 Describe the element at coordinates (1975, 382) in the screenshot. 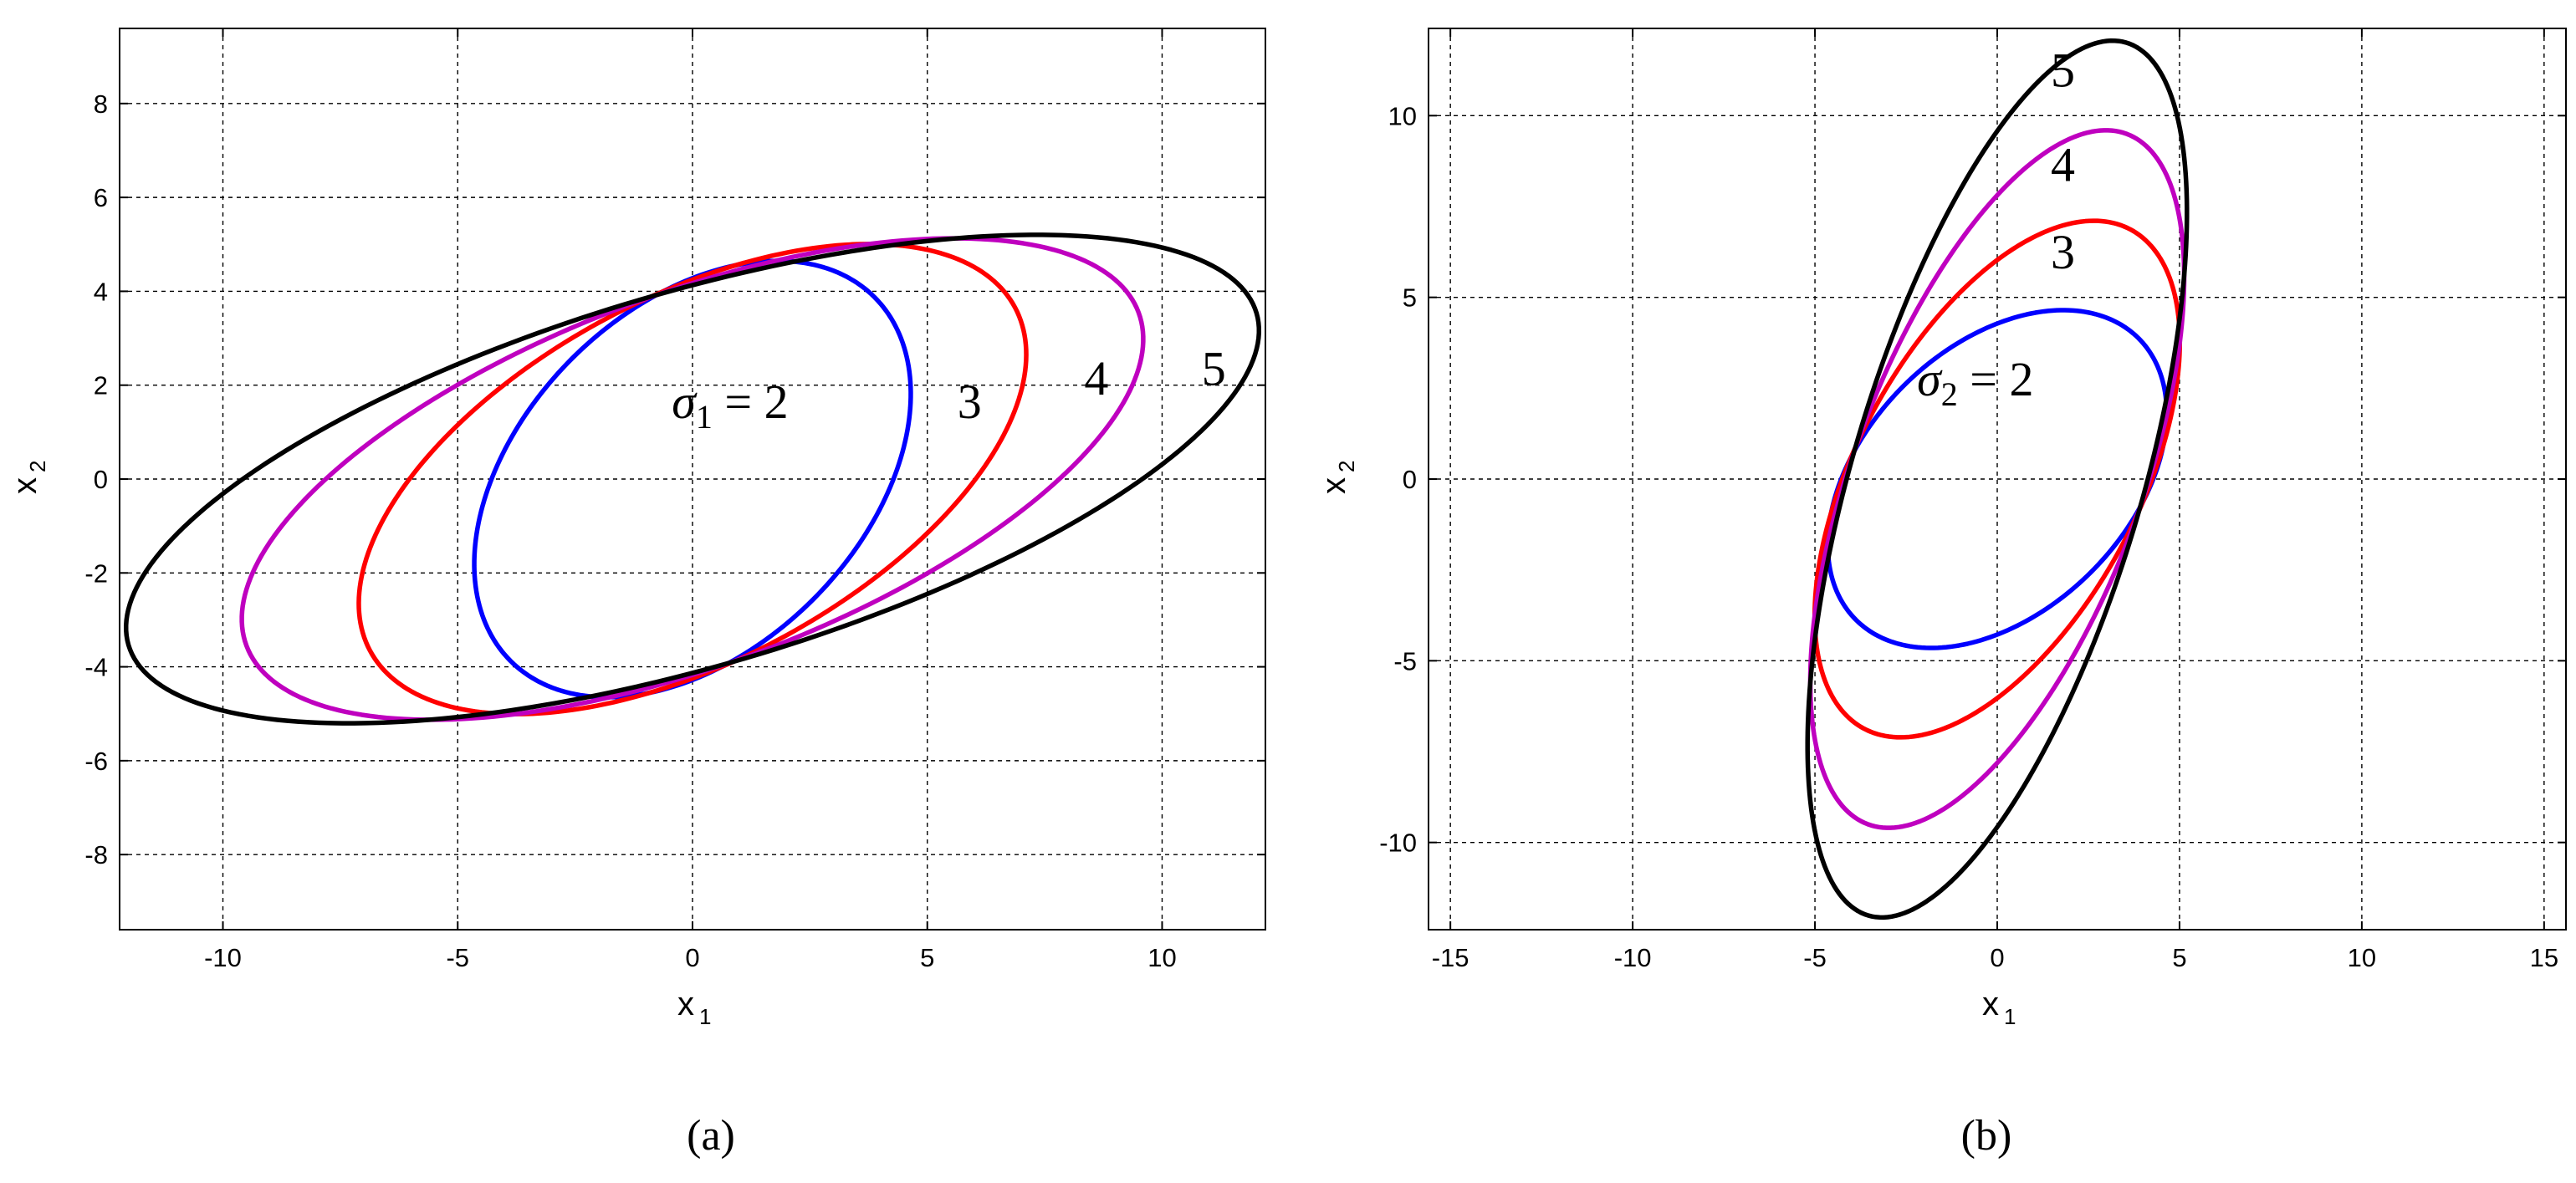

I see `chart-b-sigma-annotation: σ2 = 2` at that location.